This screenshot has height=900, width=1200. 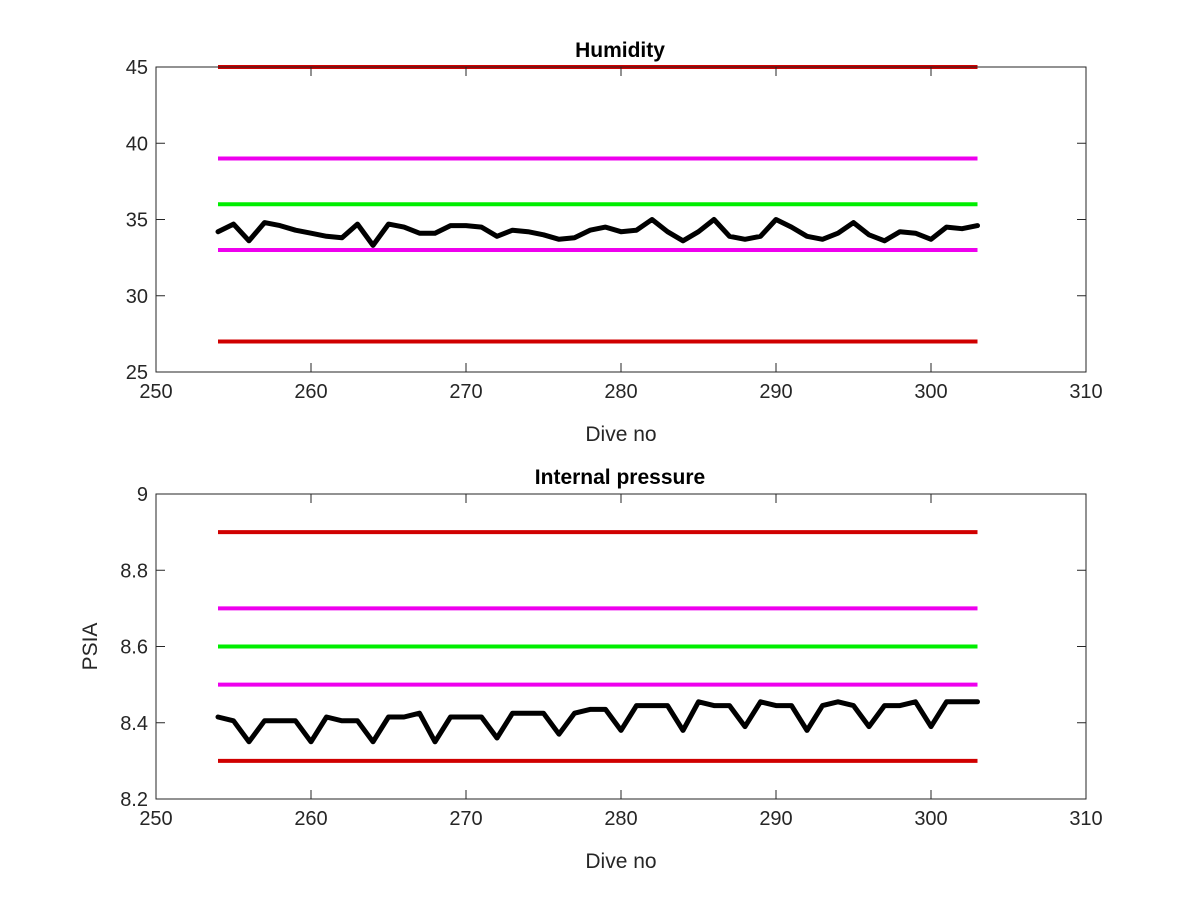 I want to click on chart-title: Humidity, so click(x=620, y=50).